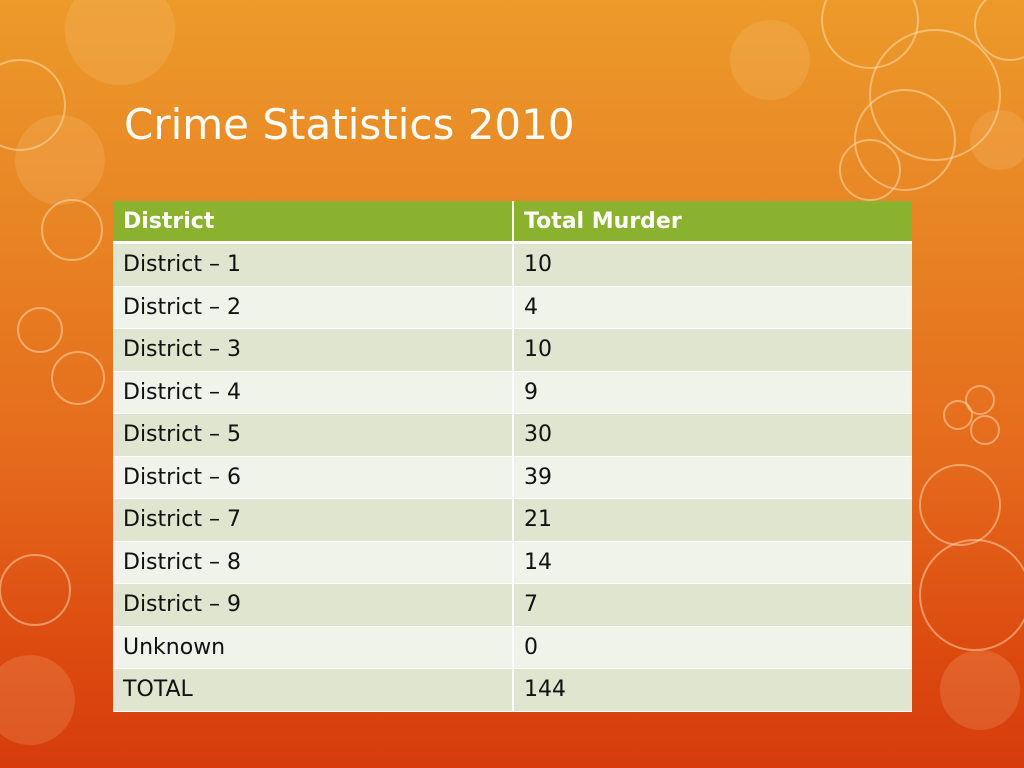 The width and height of the screenshot is (1024, 768). Describe the element at coordinates (313, 647) in the screenshot. I see `district-cell: Unknown` at that location.